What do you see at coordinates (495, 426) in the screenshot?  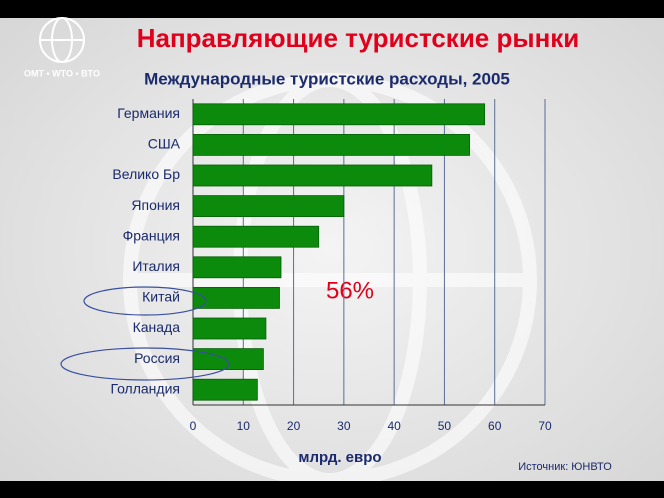 I see `x-tick-label: 60` at bounding box center [495, 426].